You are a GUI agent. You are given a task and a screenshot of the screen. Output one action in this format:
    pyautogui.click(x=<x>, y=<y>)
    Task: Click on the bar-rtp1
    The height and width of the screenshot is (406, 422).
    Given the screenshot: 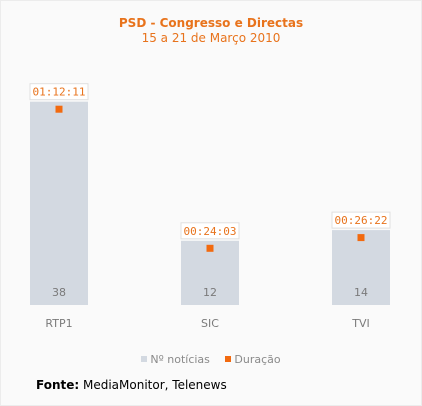 What is the action you would take?
    pyautogui.click(x=59, y=203)
    